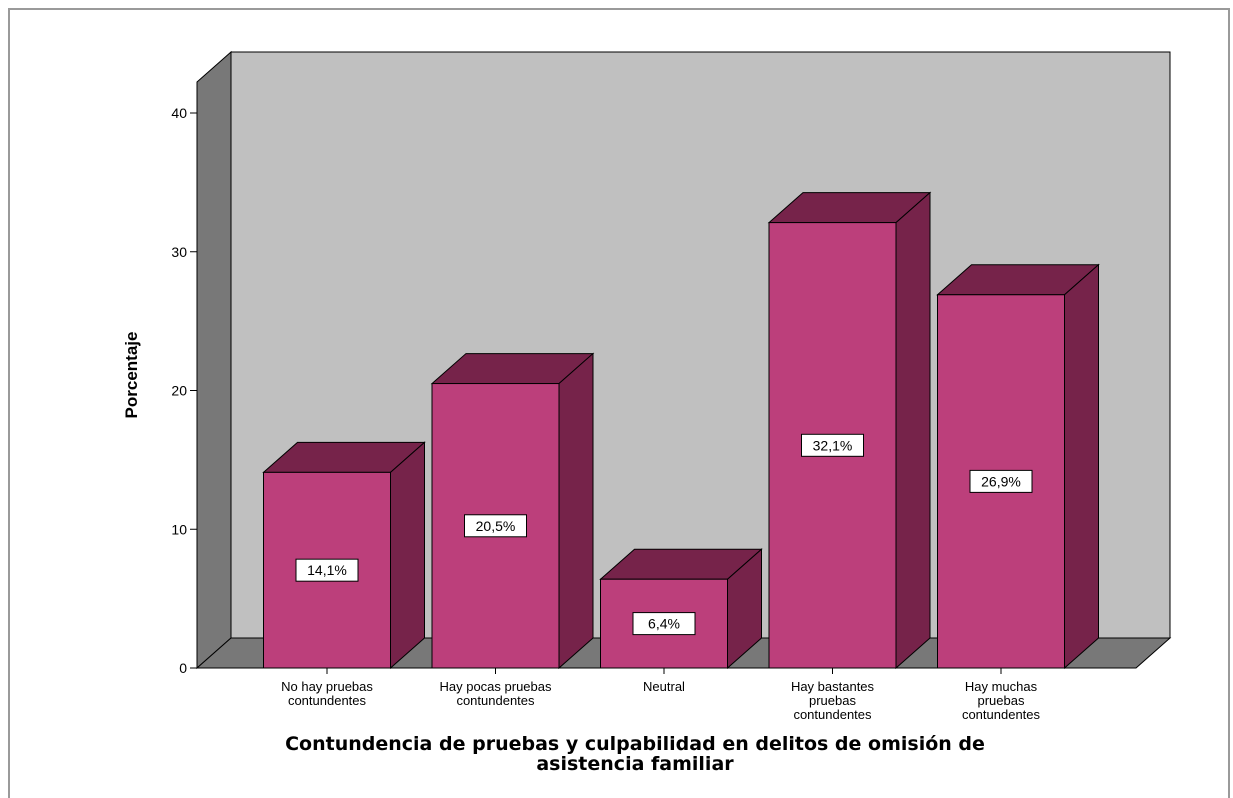  Describe the element at coordinates (131, 375) in the screenshot. I see `y-axis-label: Porcentaje` at that location.